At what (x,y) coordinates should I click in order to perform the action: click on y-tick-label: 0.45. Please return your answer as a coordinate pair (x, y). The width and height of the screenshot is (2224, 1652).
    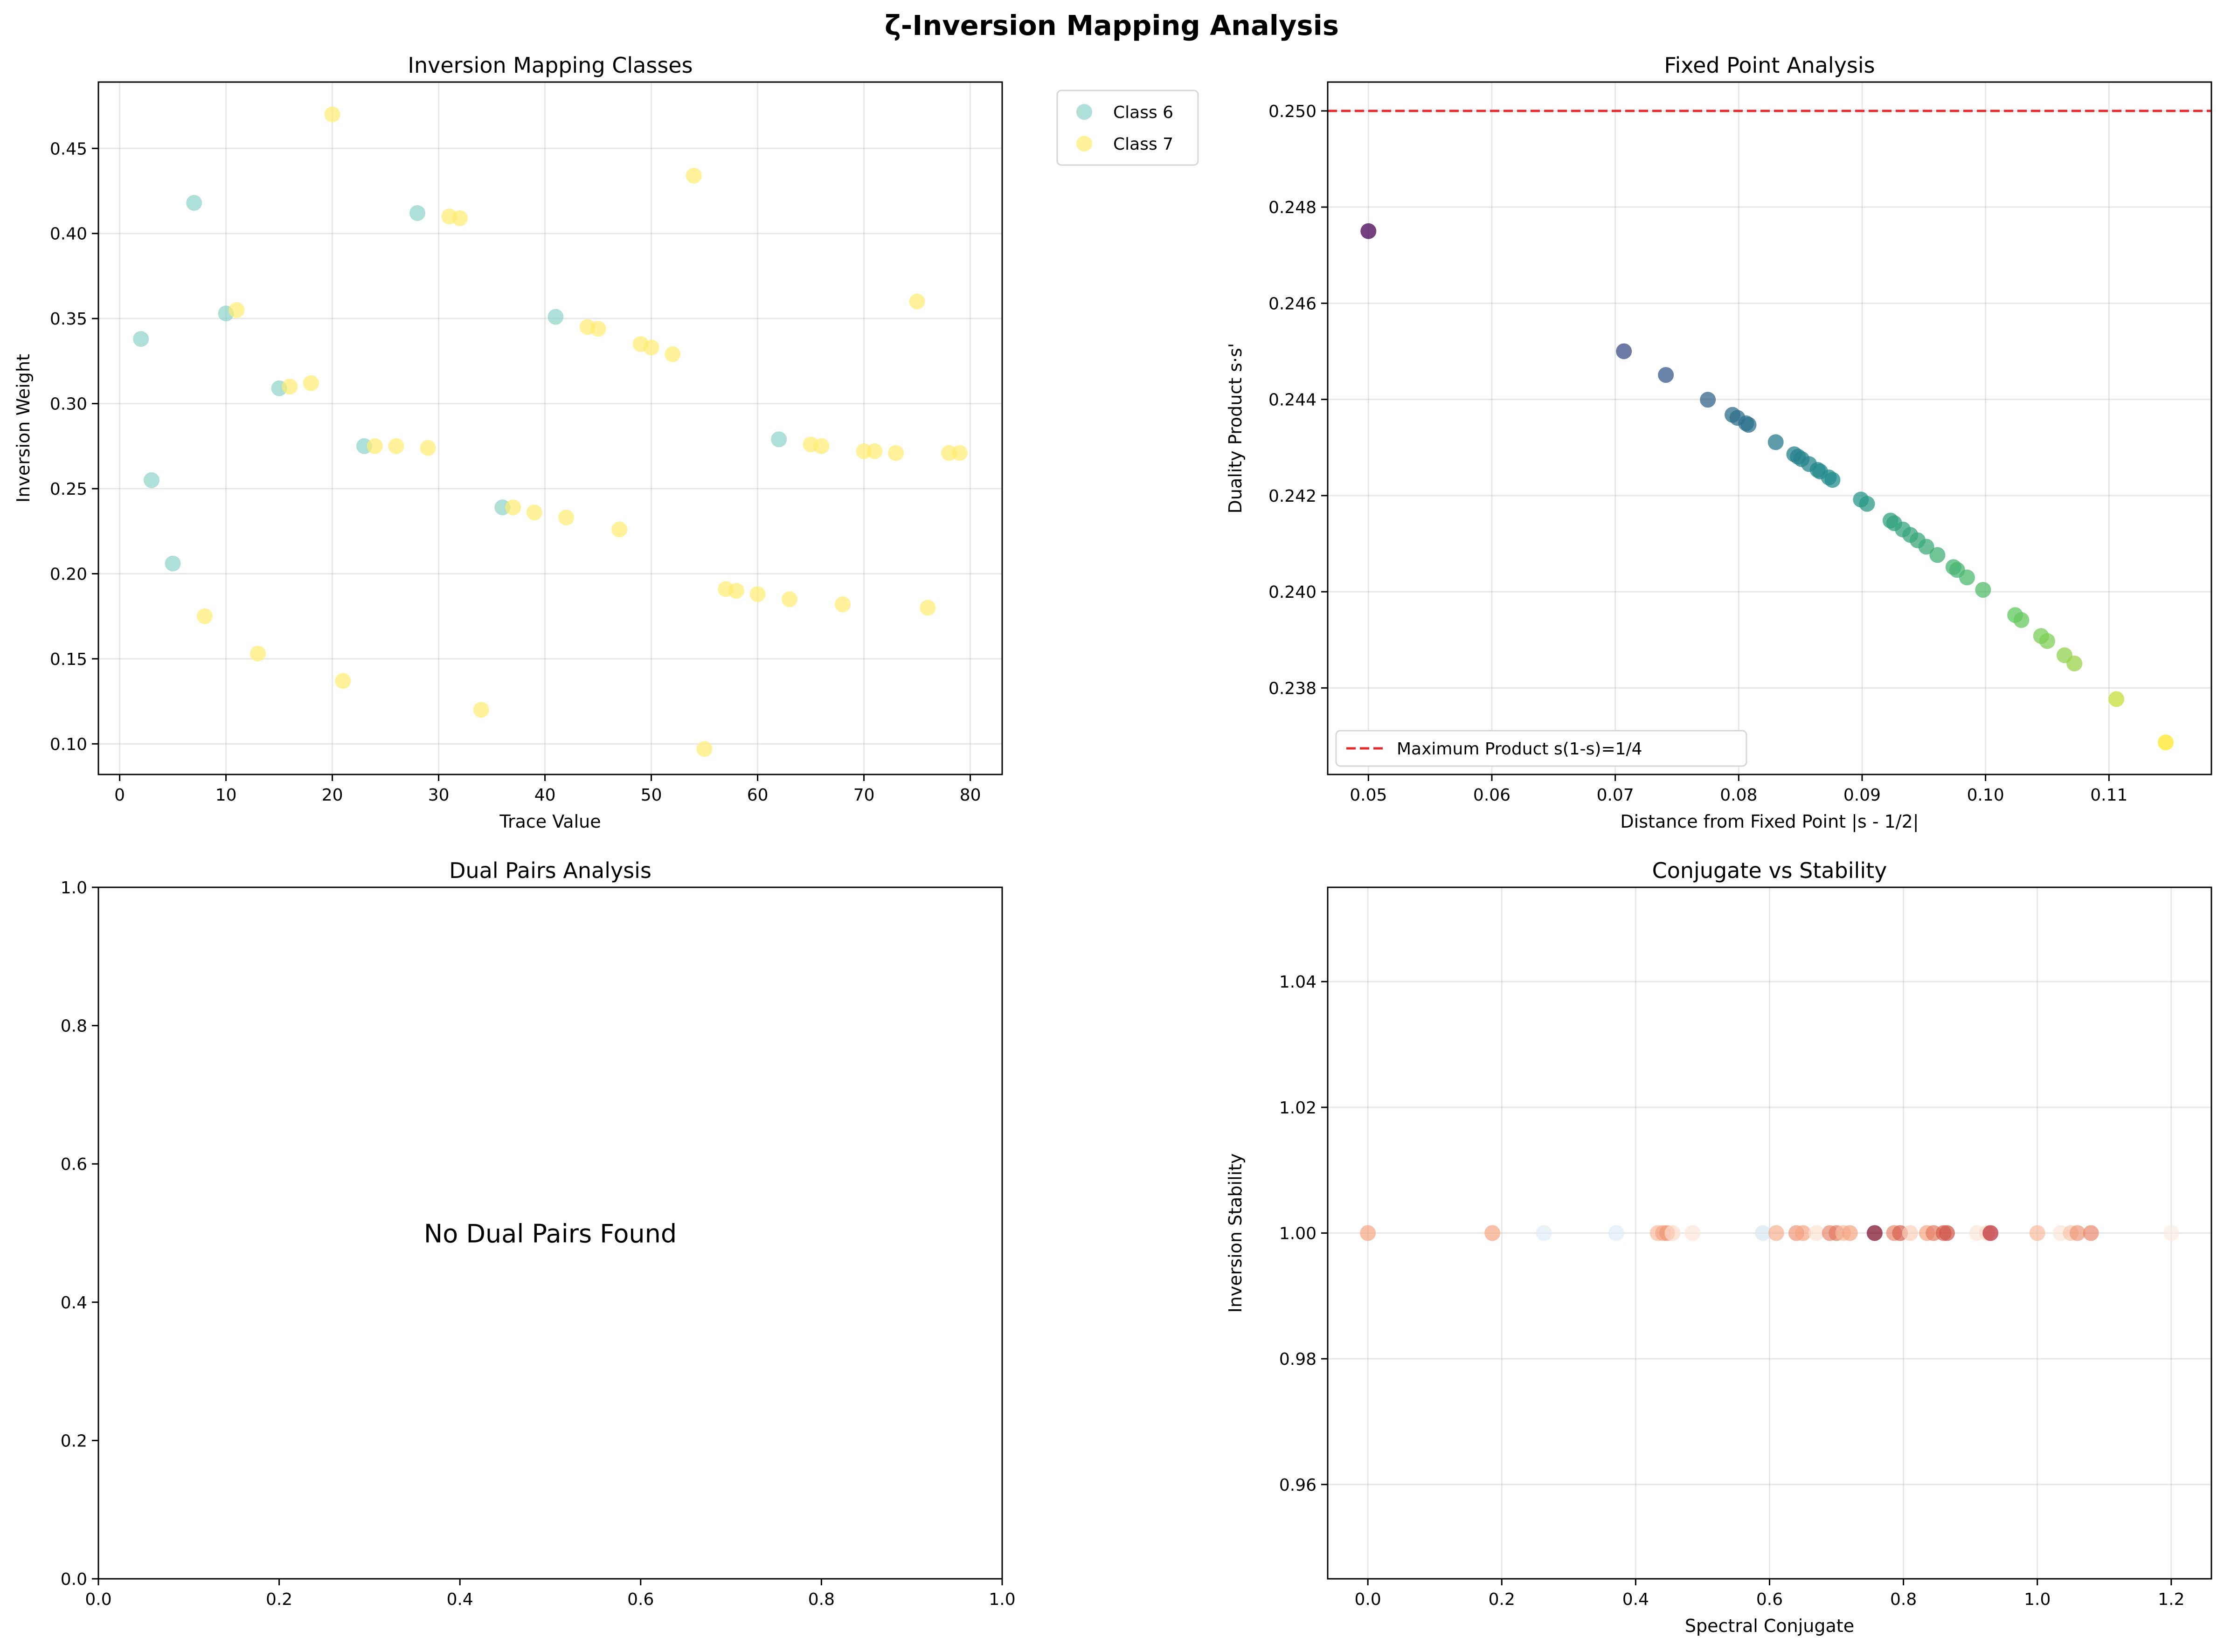
    Looking at the image, I should click on (68, 149).